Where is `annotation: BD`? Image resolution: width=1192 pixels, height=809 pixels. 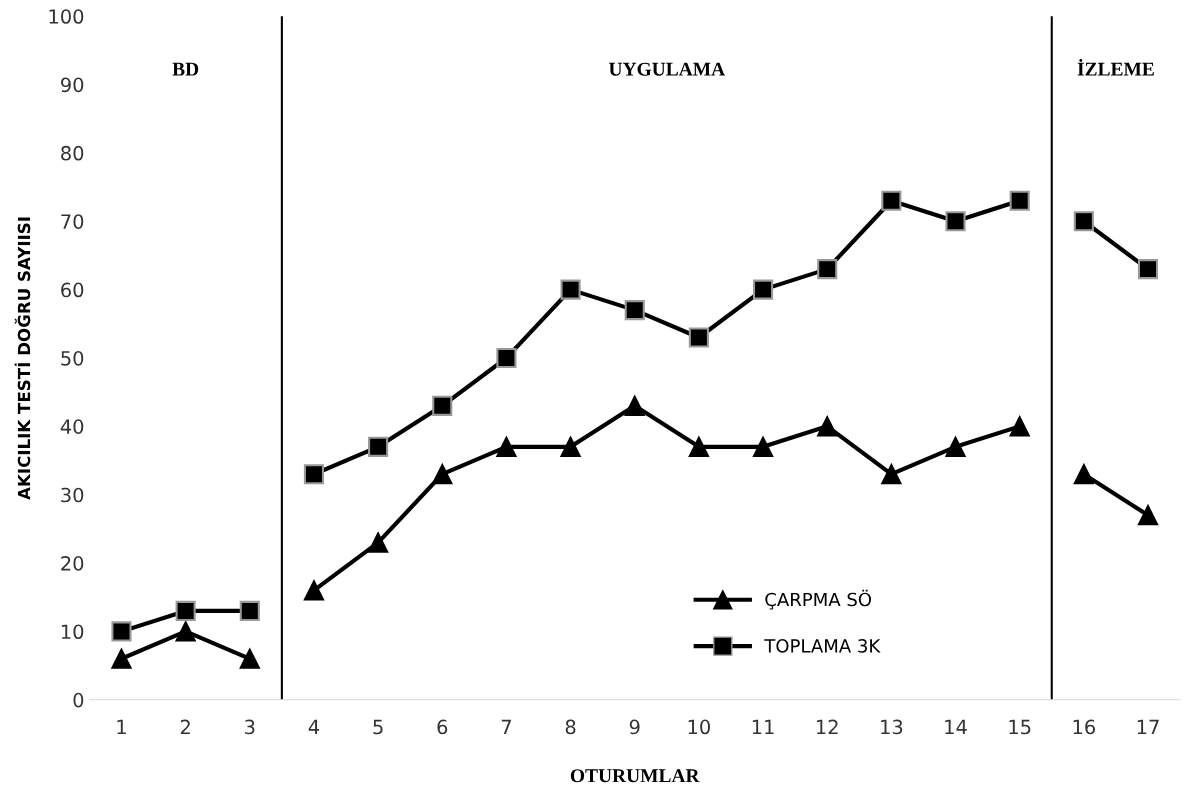
annotation: BD is located at coordinates (185, 69).